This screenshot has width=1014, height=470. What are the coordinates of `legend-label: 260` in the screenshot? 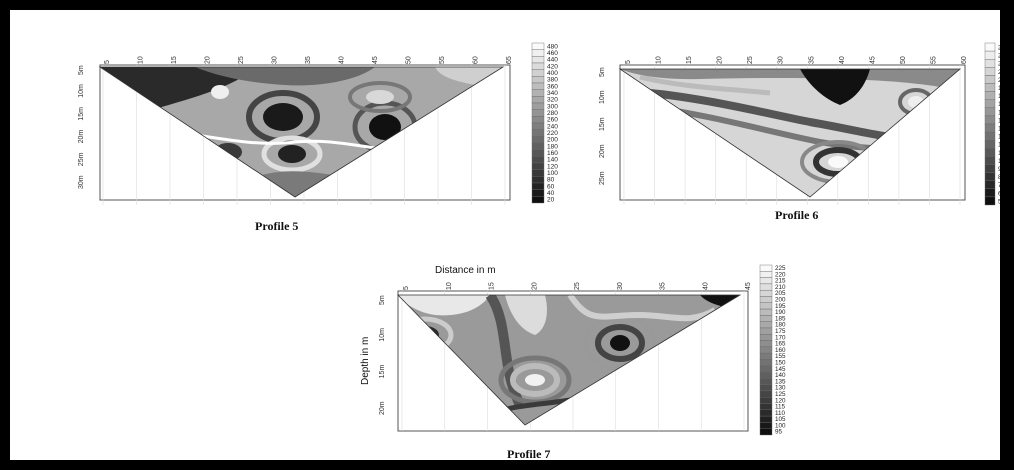 It's located at (552, 120).